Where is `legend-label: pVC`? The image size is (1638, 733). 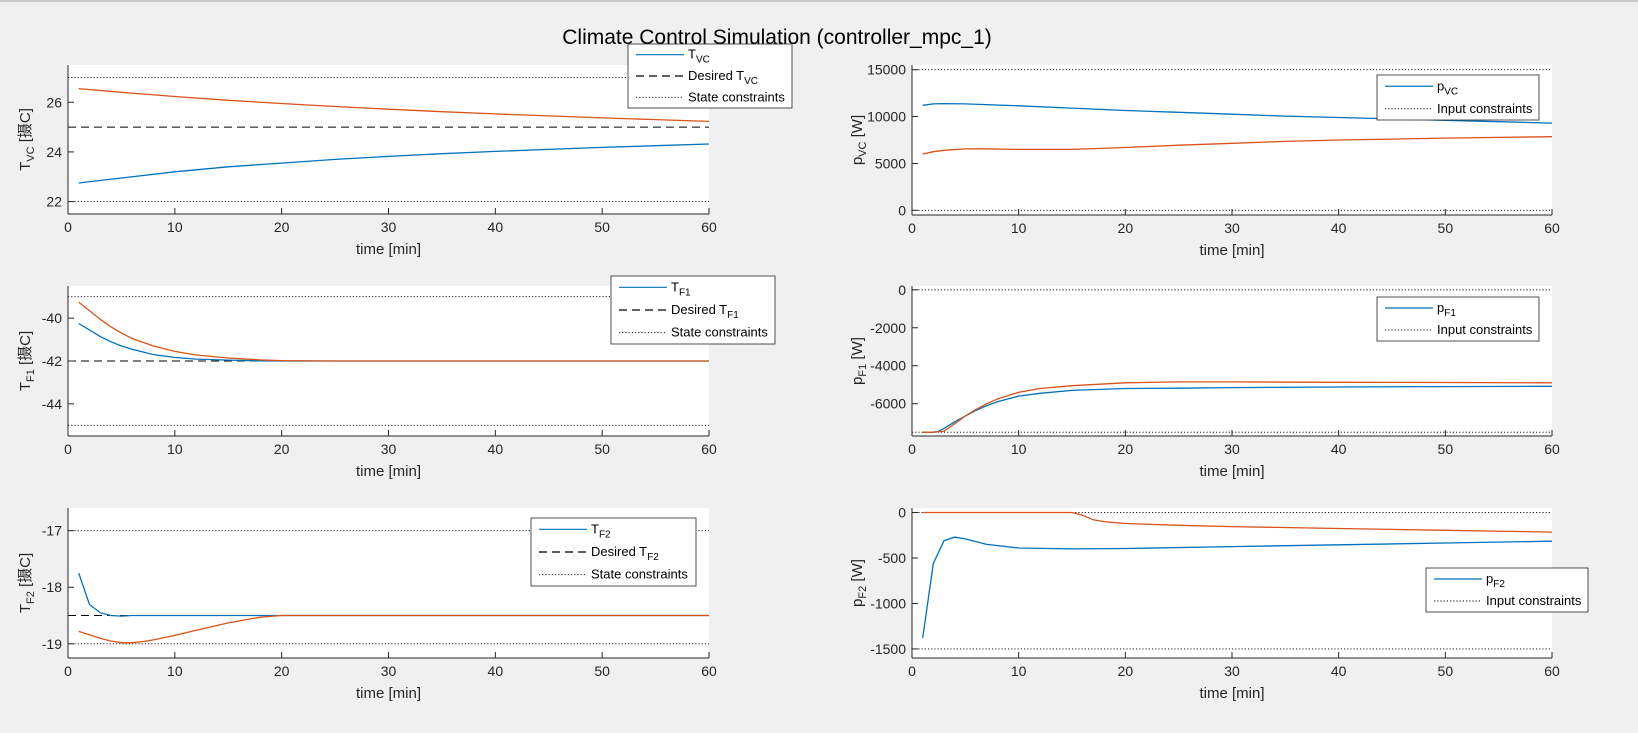 legend-label: pVC is located at coordinates (1447, 87).